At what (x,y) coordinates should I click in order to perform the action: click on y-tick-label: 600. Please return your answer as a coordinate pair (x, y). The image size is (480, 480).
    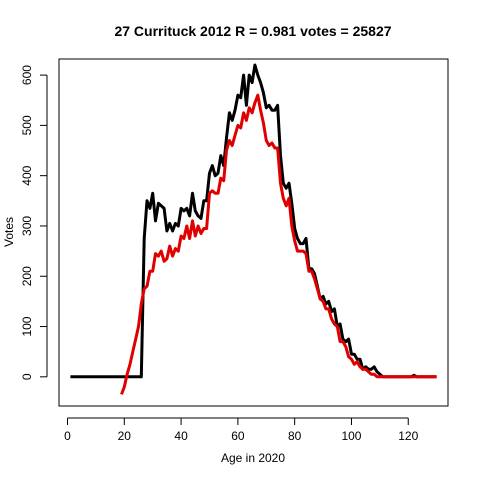
    Looking at the image, I should click on (27, 75).